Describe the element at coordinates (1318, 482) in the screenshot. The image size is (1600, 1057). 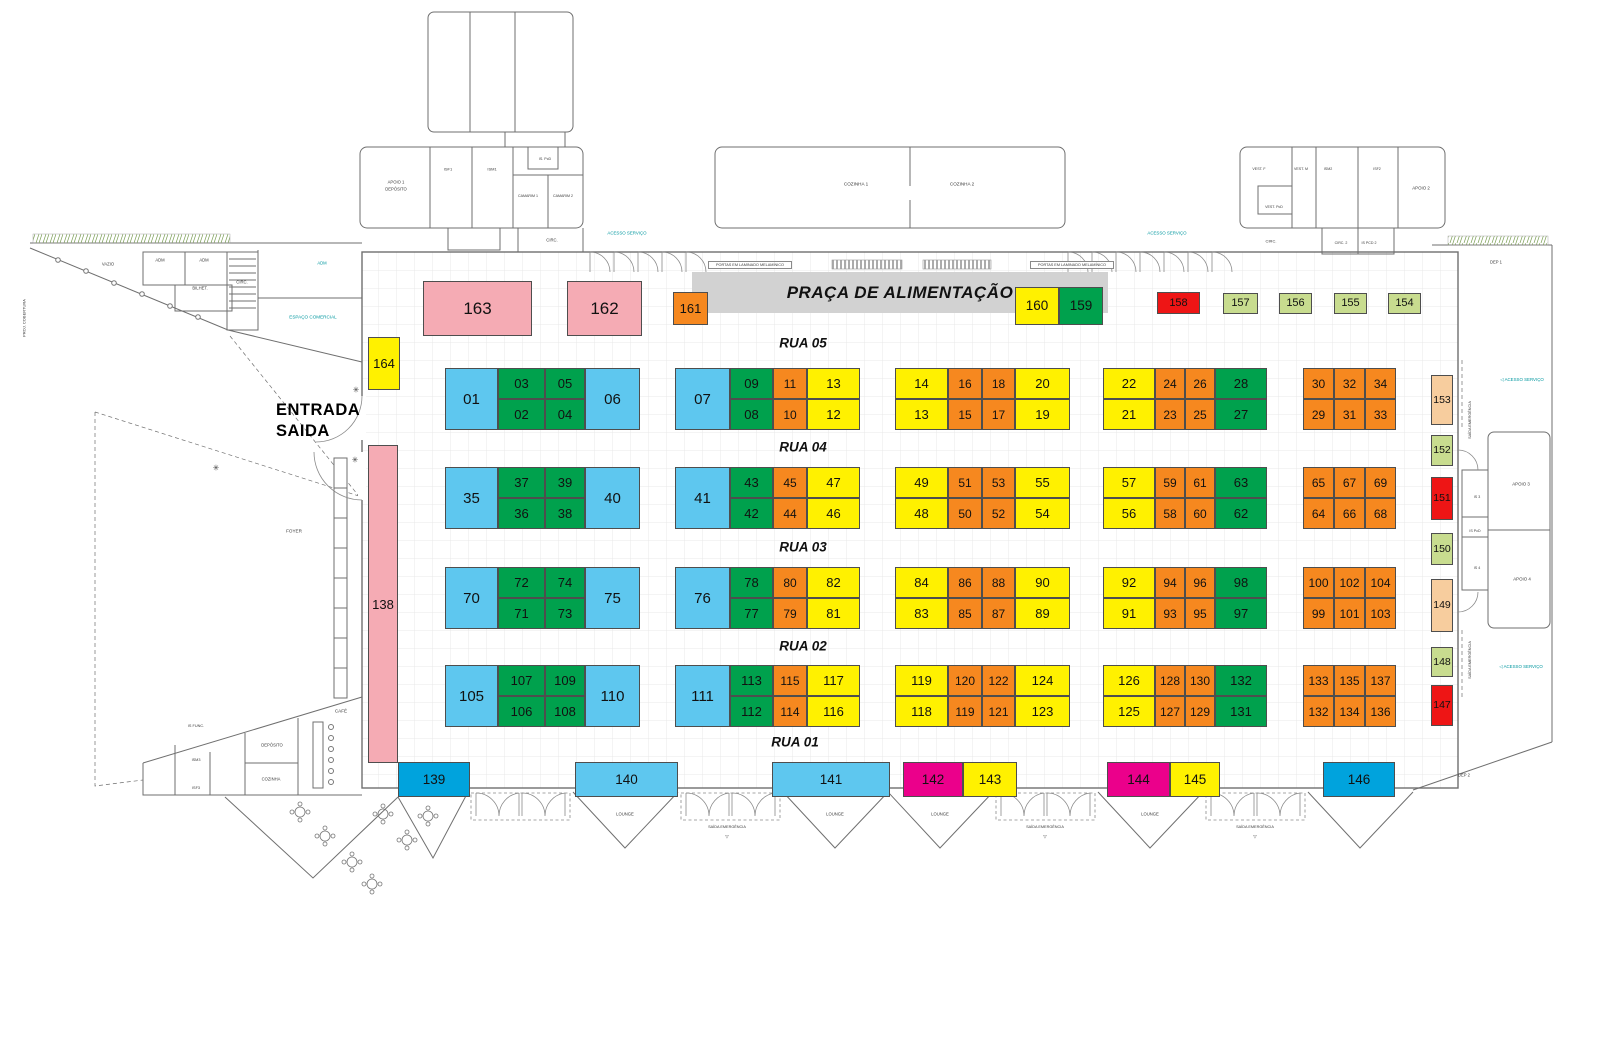
I see `booth-65: 65` at that location.